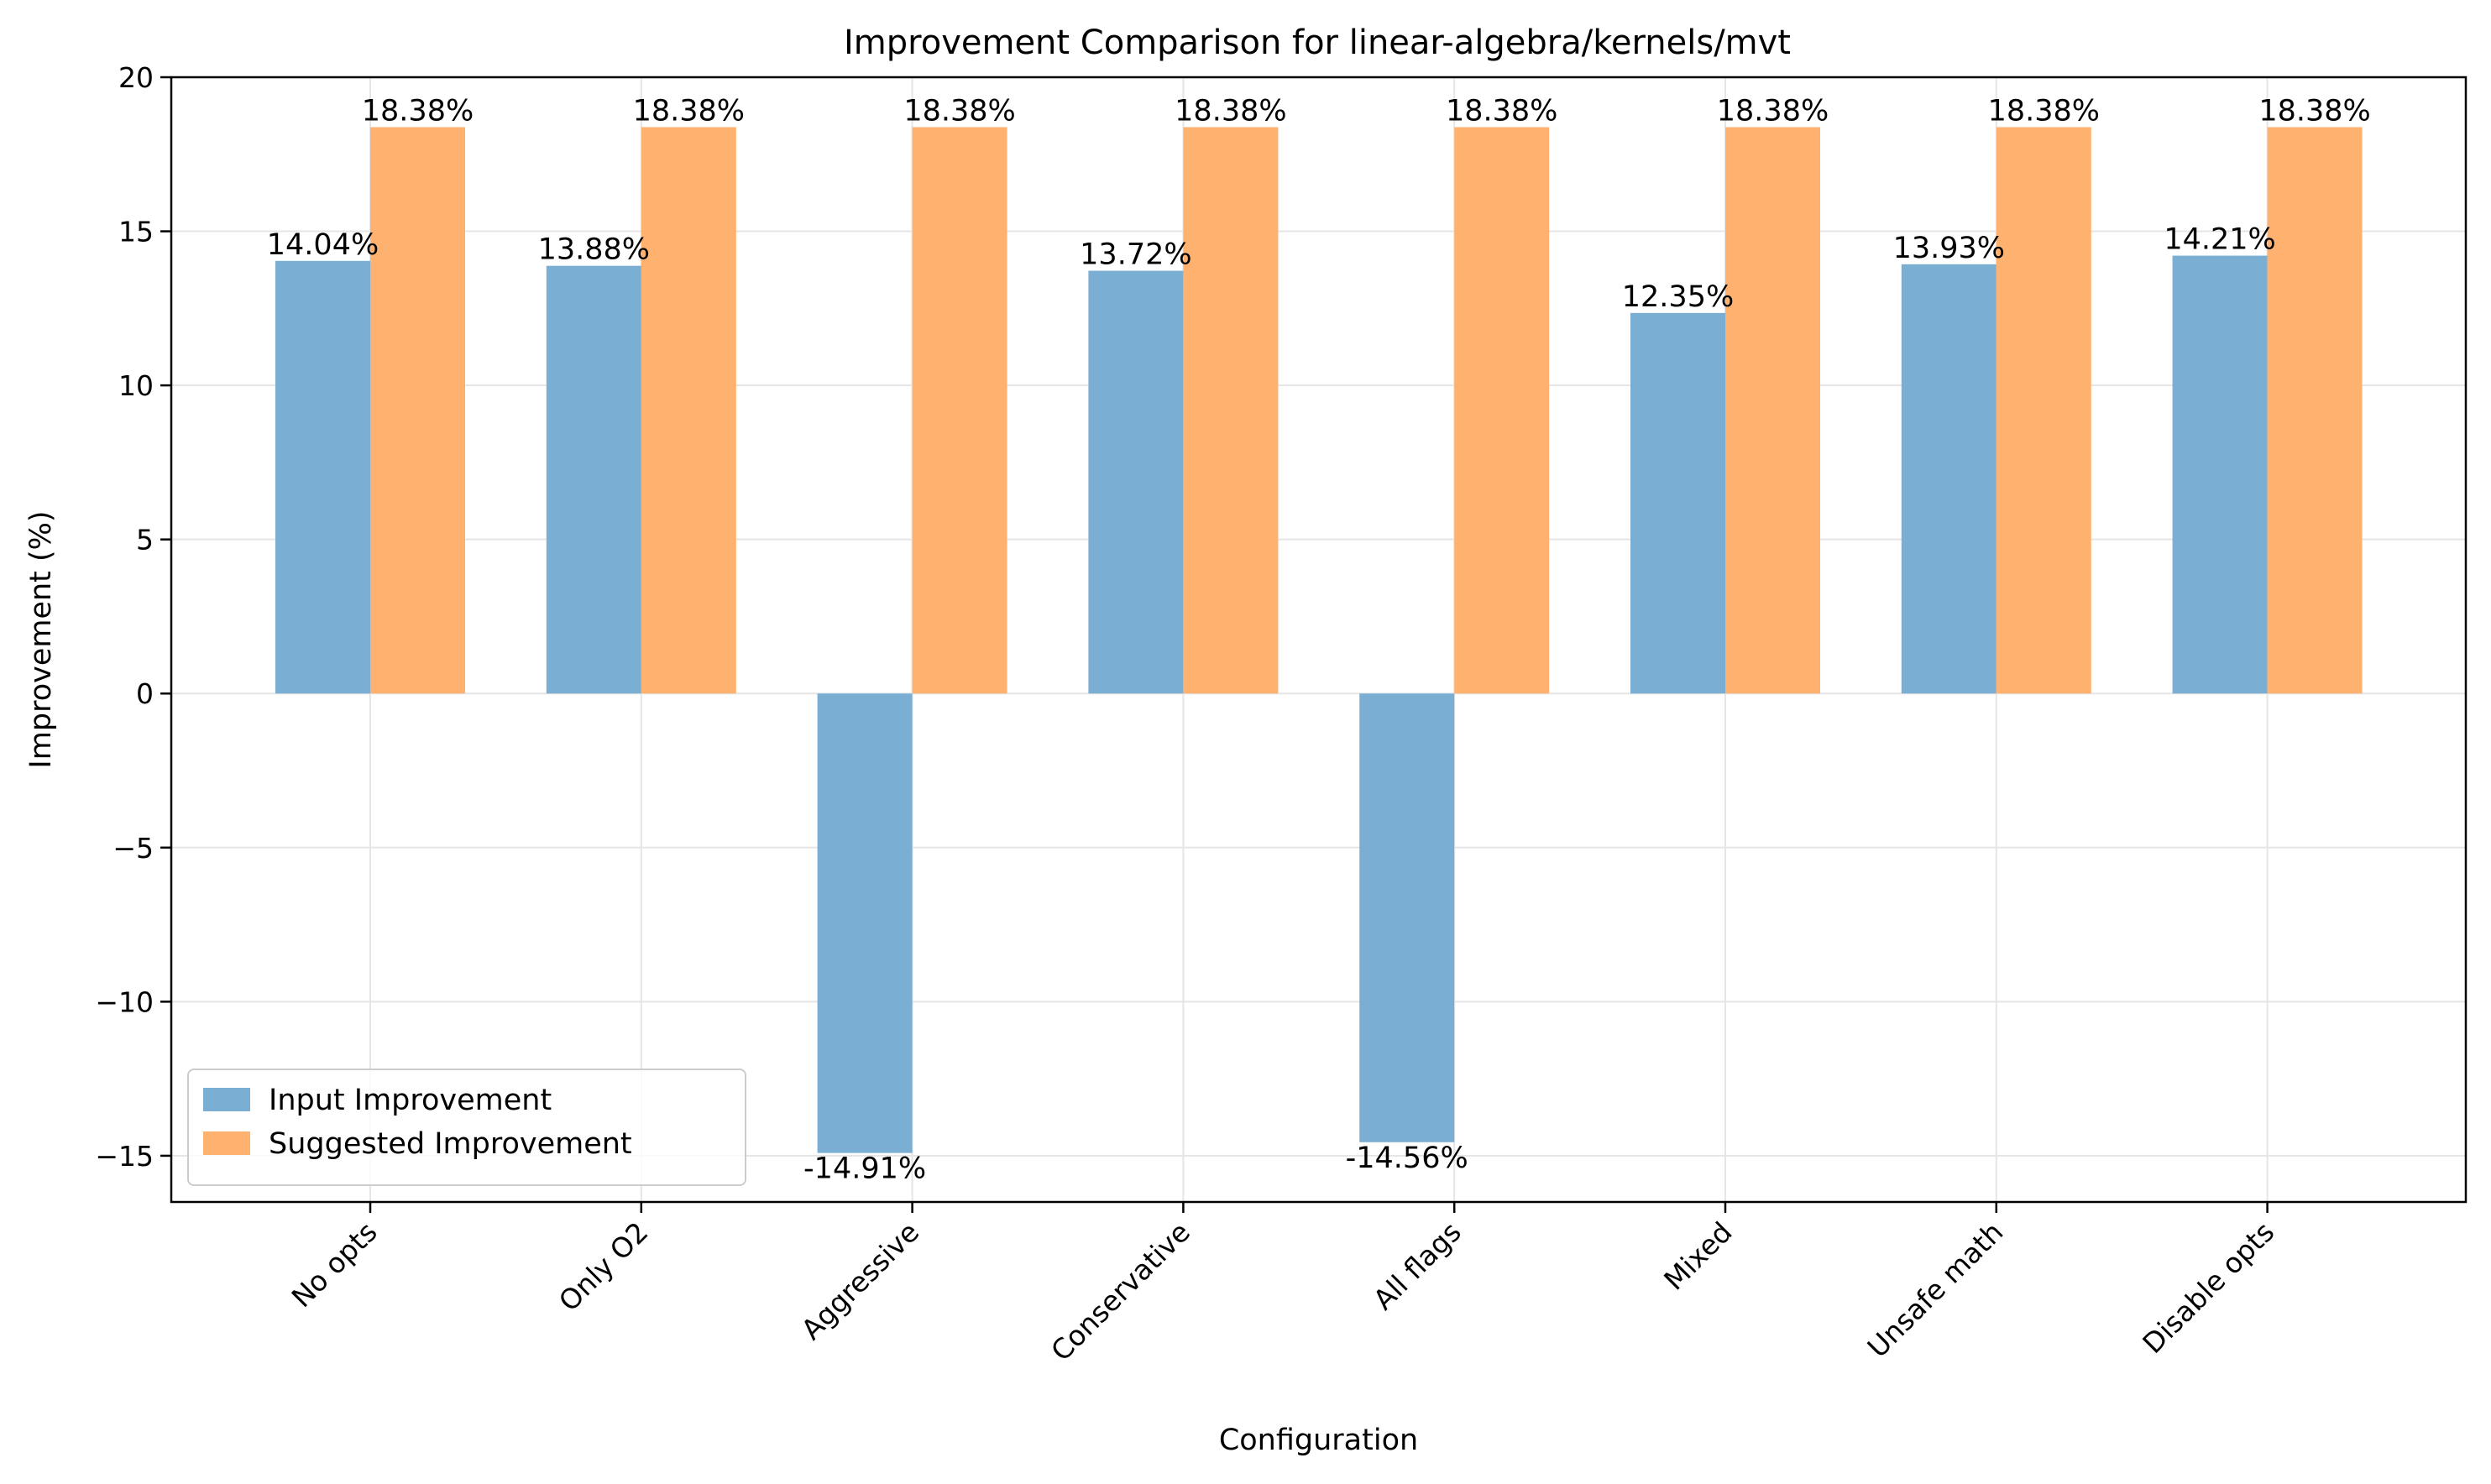  I want to click on y-tick-label: −15, so click(124, 1156).